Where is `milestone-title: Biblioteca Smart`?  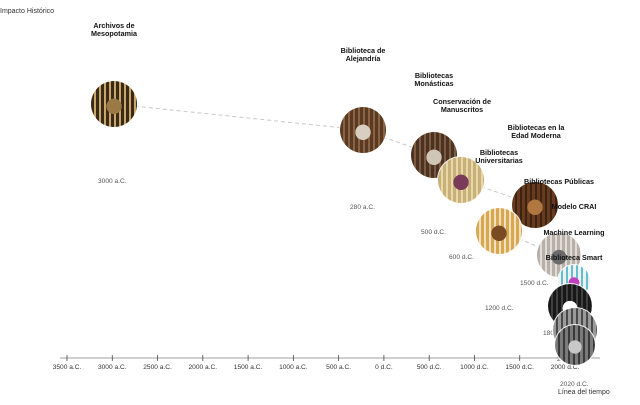 milestone-title: Biblioteca Smart is located at coordinates (574, 258).